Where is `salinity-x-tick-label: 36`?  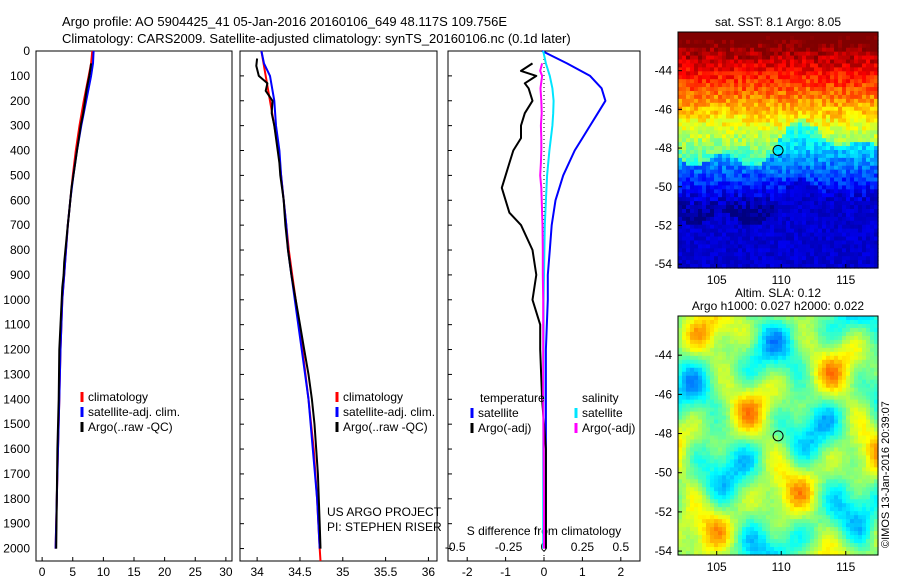 salinity-x-tick-label: 36 is located at coordinates (429, 572).